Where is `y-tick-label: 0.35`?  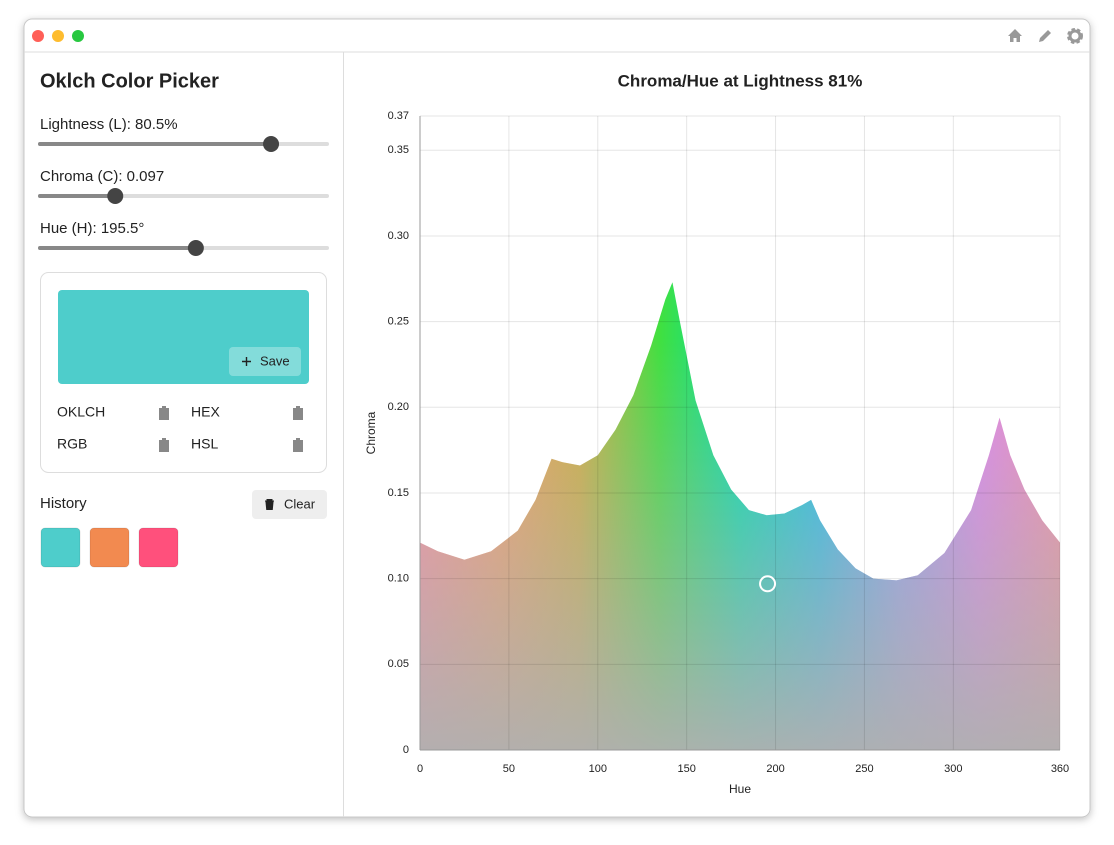
y-tick-label: 0.35 is located at coordinates (398, 150).